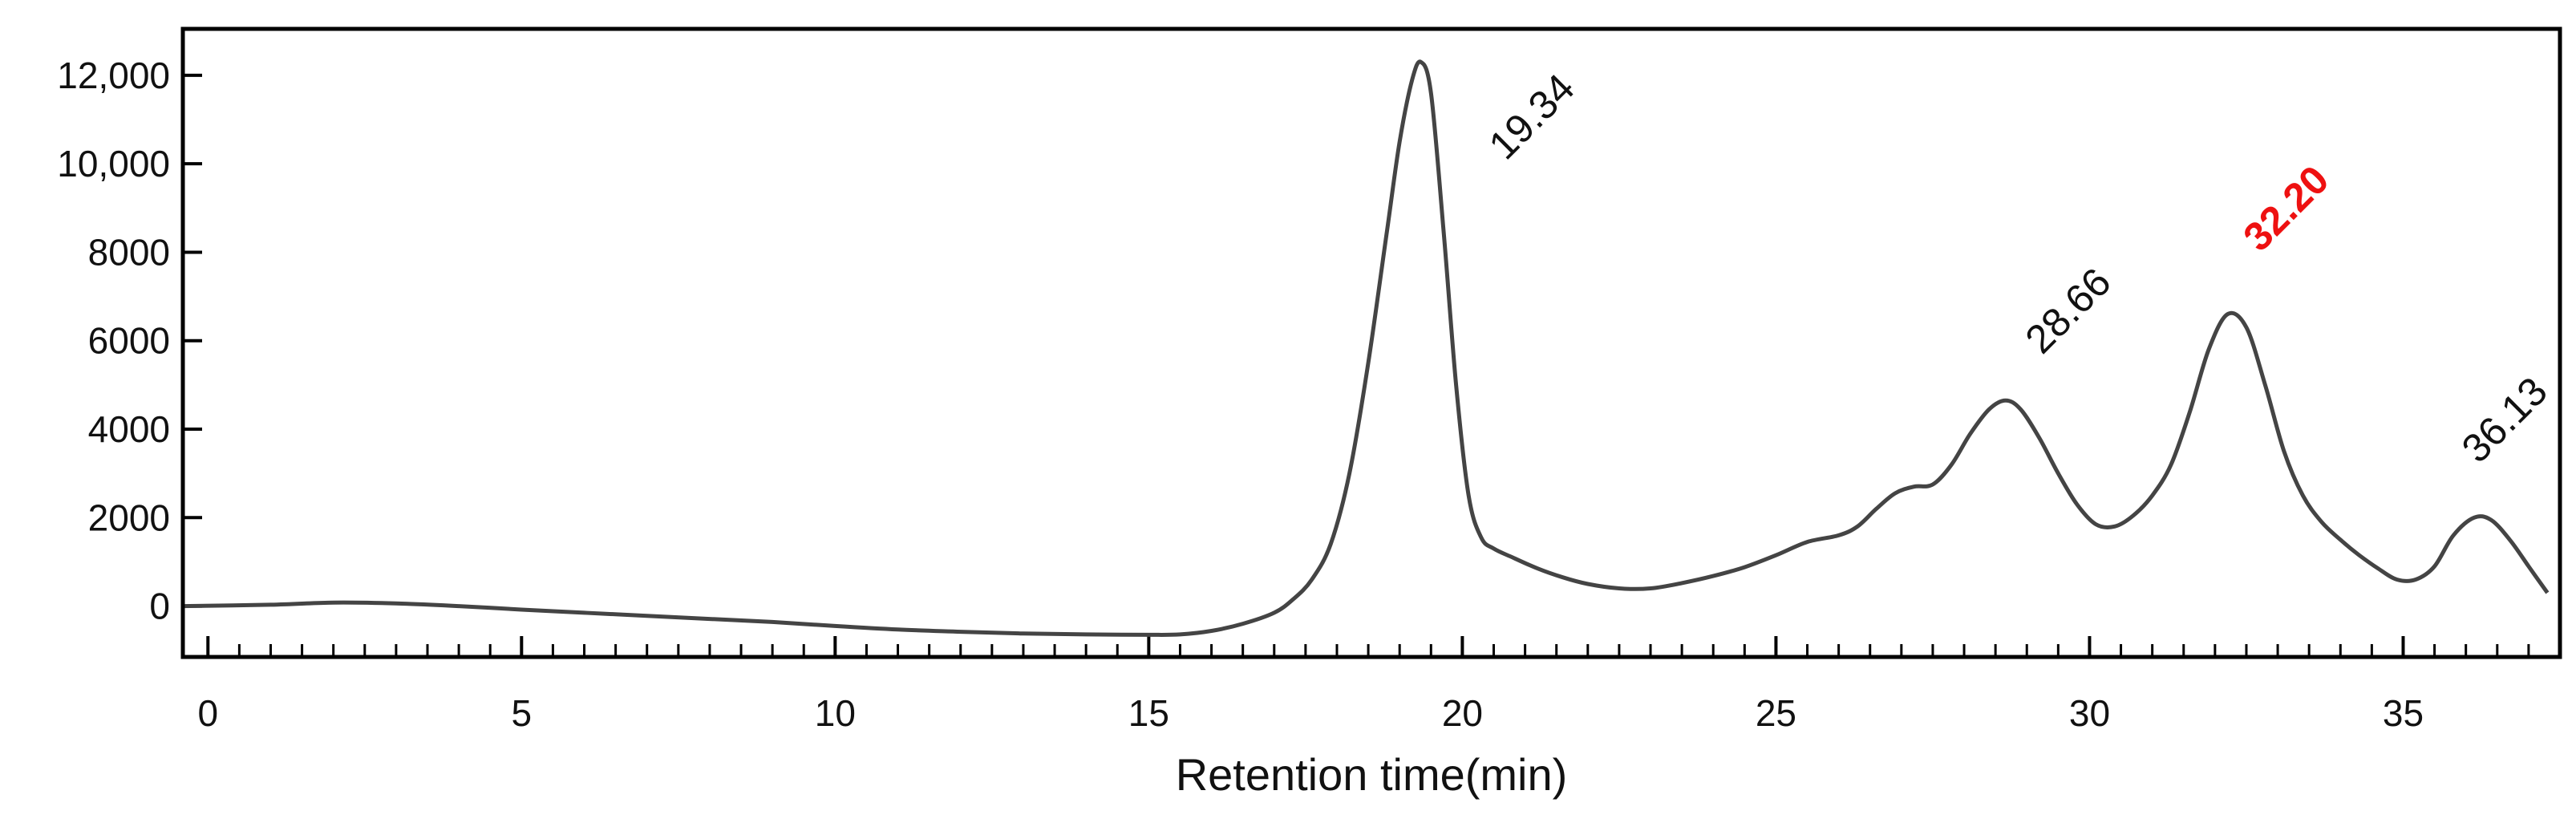 Image resolution: width=2576 pixels, height=823 pixels. What do you see at coordinates (129, 429) in the screenshot?
I see `y-tick-label: 4000` at bounding box center [129, 429].